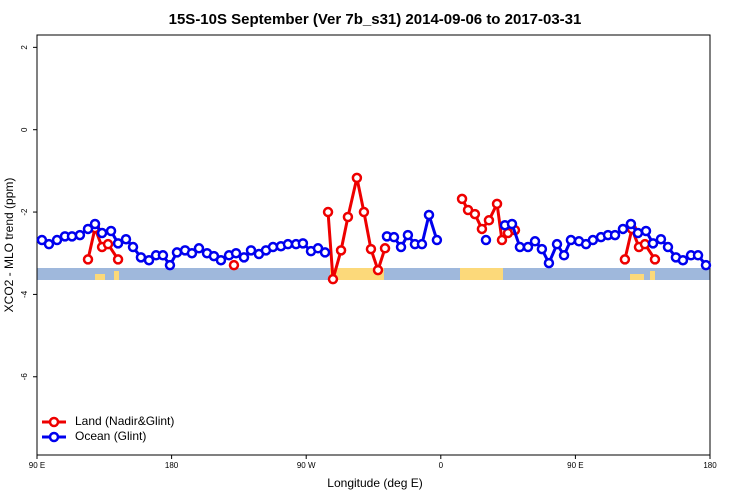 This screenshot has height=500, width=750. I want to click on x-axis-label: Longitude (deg E), so click(374, 483).